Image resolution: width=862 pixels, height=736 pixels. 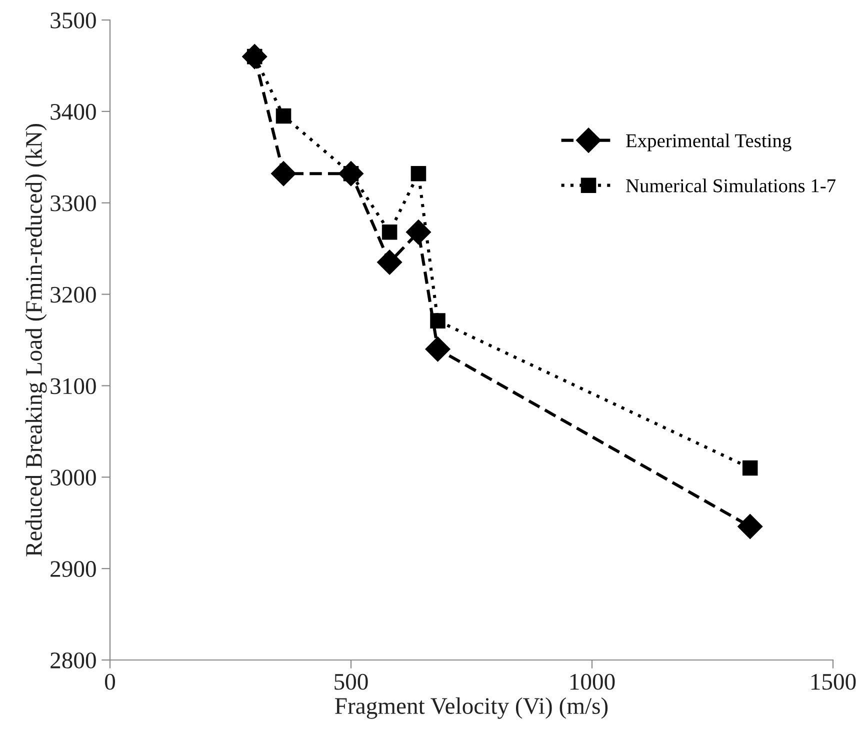 I want to click on y-tick-label: 2800, so click(x=73, y=660).